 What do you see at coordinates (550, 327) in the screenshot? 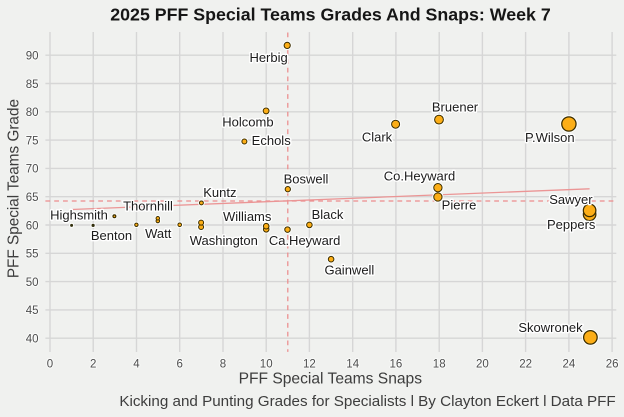
I see `svg-text: Skowronek` at bounding box center [550, 327].